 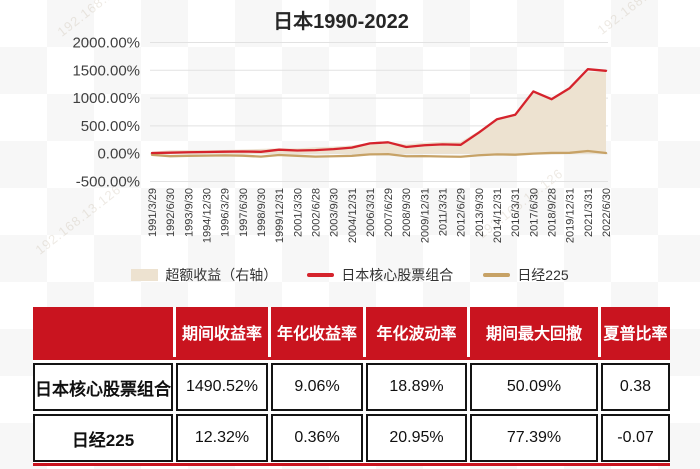 I want to click on y-tick-label: 500.00%, so click(x=110, y=126).